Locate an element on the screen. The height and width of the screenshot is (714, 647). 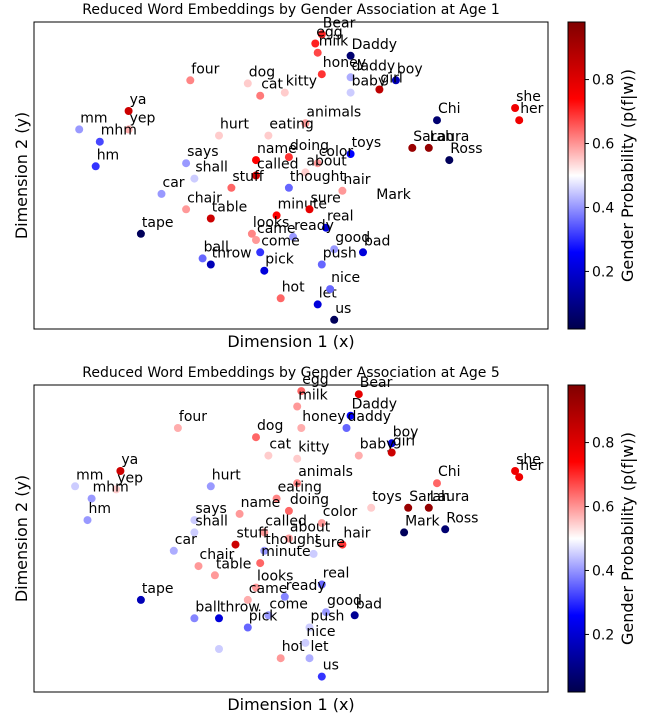
point-label: says is located at coordinates (202, 152).